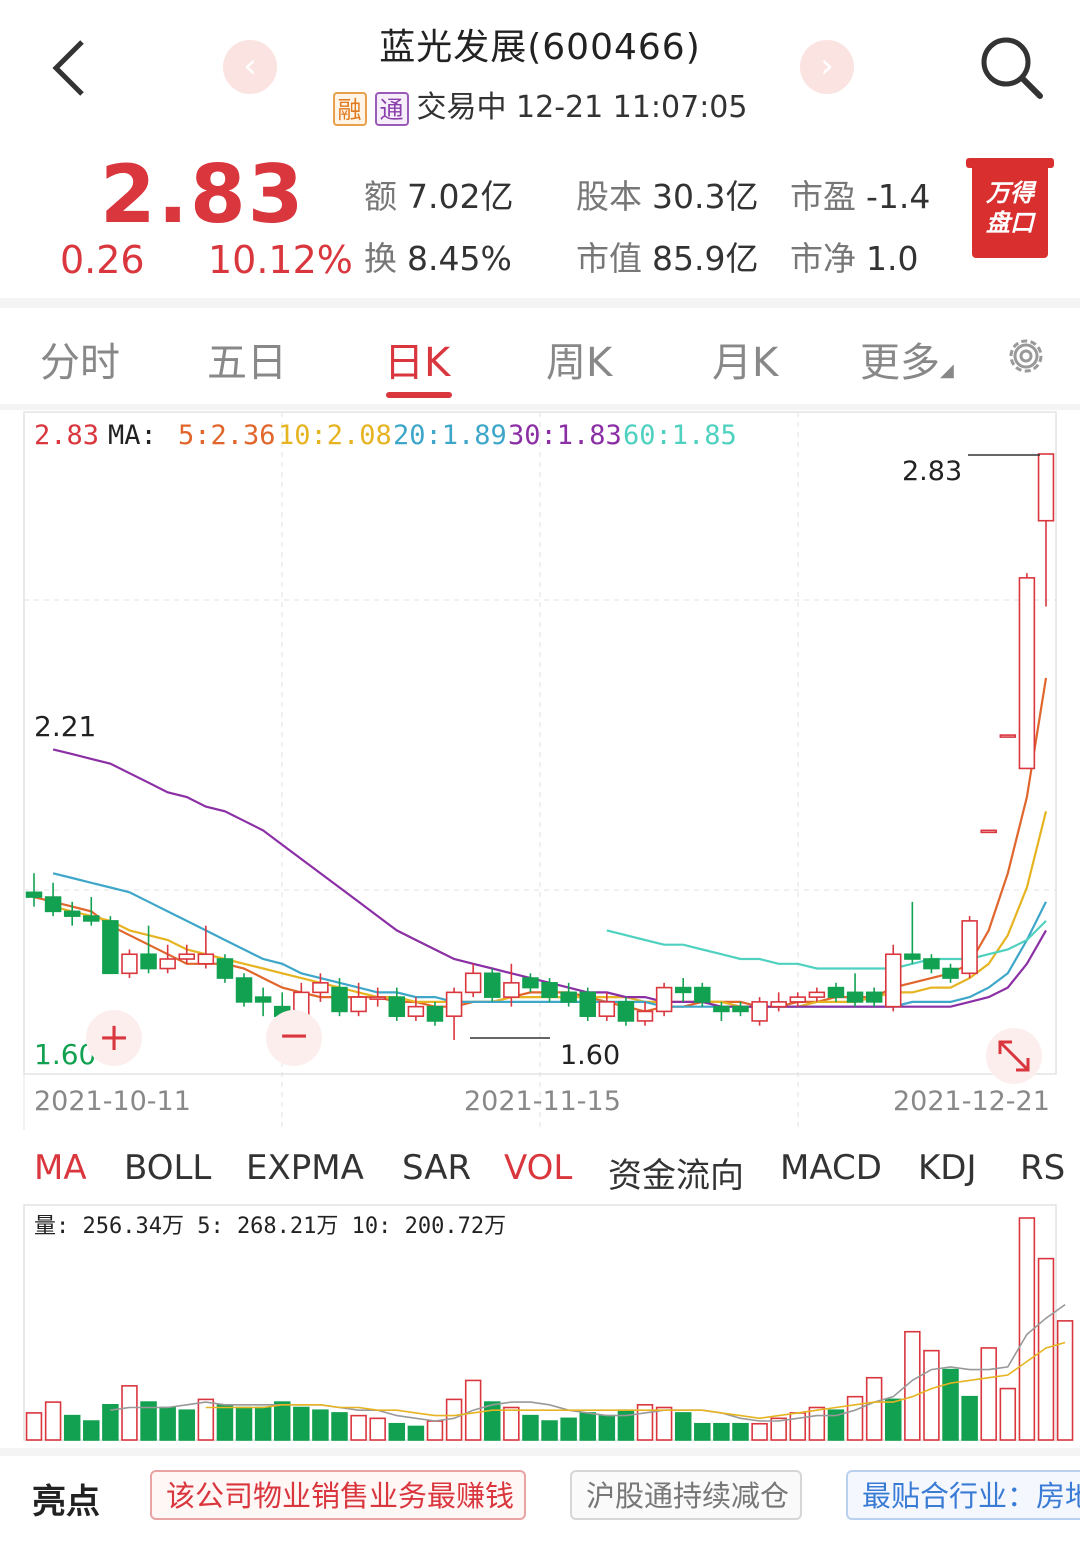 The height and width of the screenshot is (1543, 1080). What do you see at coordinates (745, 363) in the screenshot?
I see `tab-monthly-k: 月K` at bounding box center [745, 363].